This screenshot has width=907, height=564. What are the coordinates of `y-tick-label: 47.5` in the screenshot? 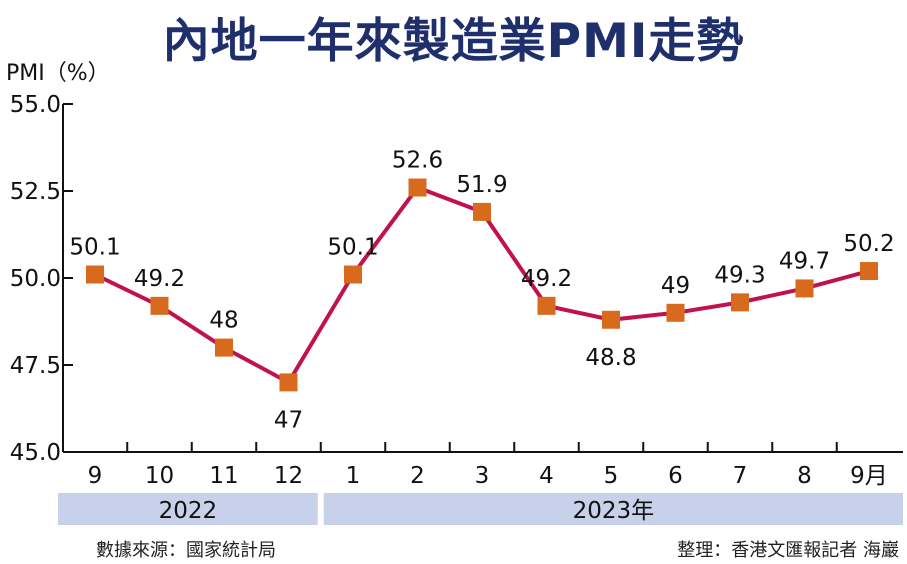 It's located at (35, 366).